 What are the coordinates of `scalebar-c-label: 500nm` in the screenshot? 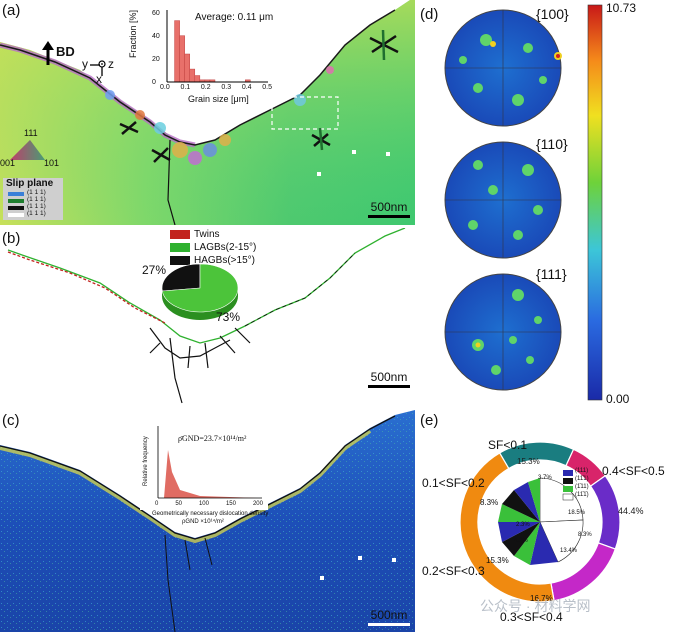 It's located at (389, 615).